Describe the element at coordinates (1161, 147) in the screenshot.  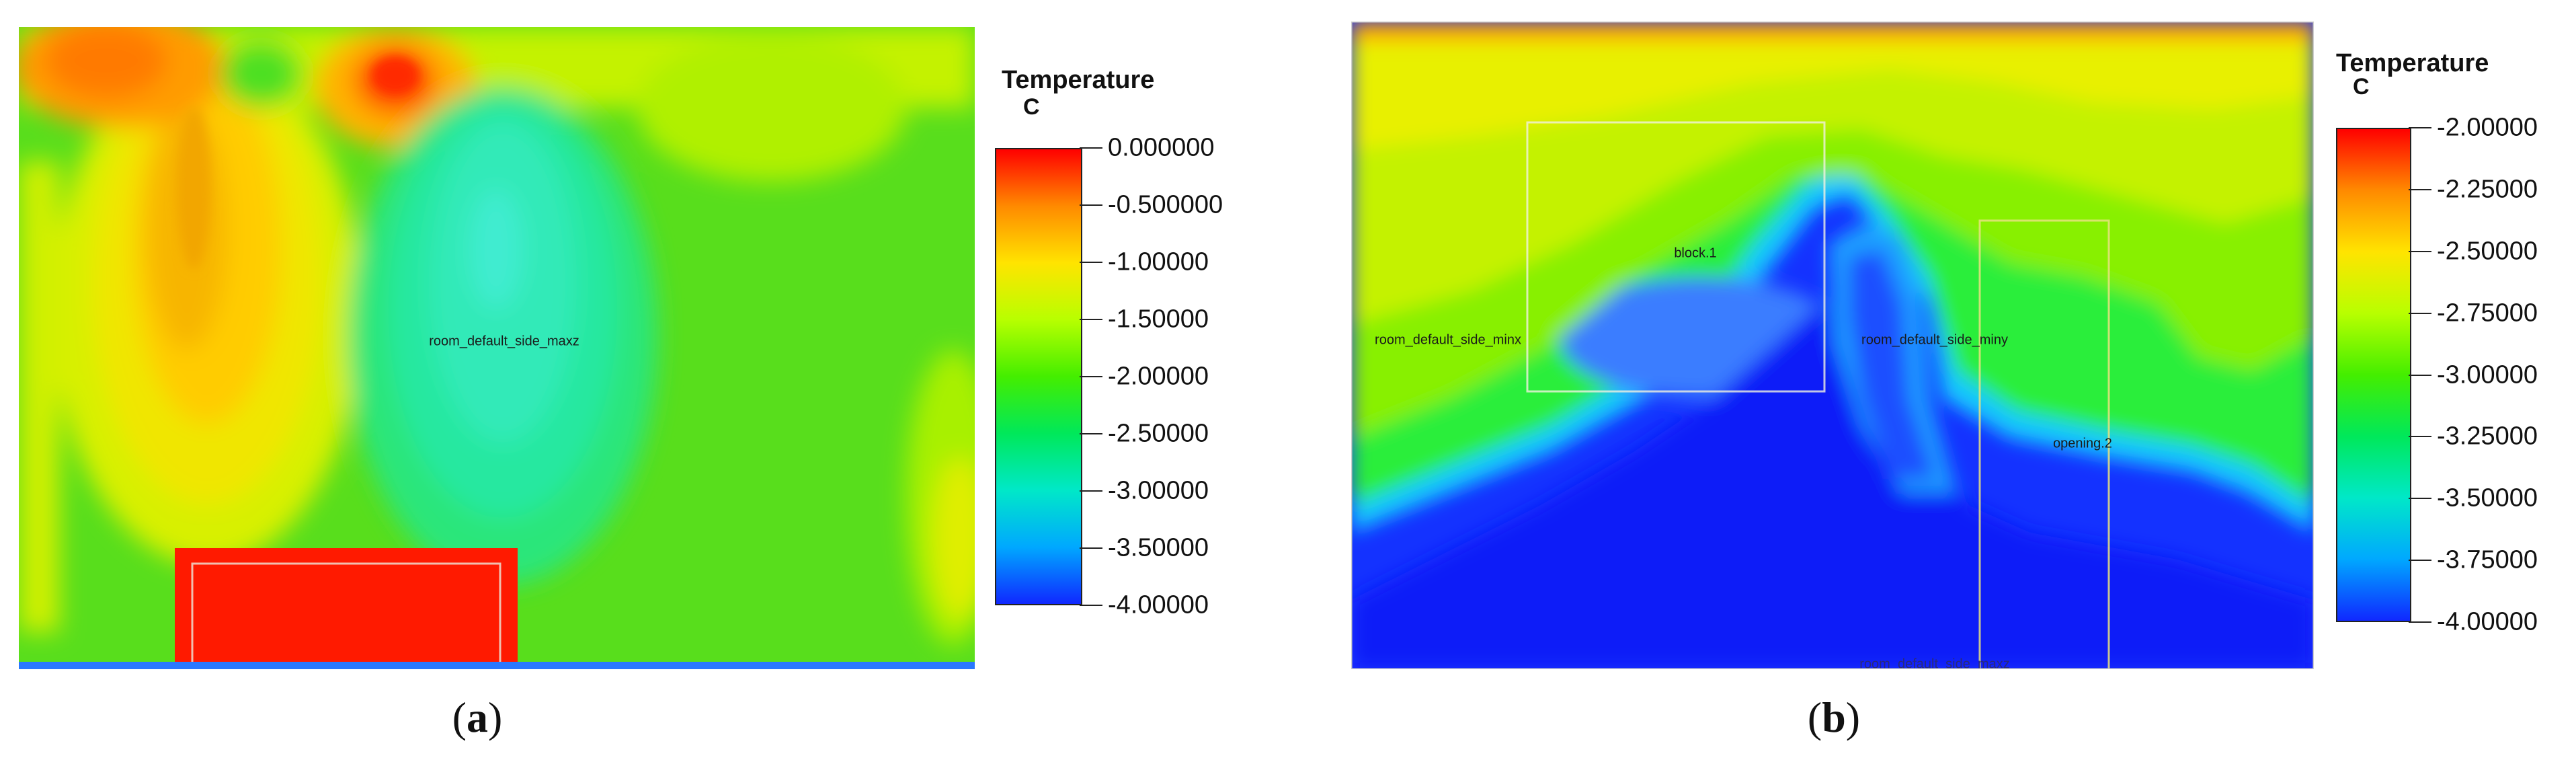
I see `panel-a-colorbar-tick-label: 0.000000` at that location.